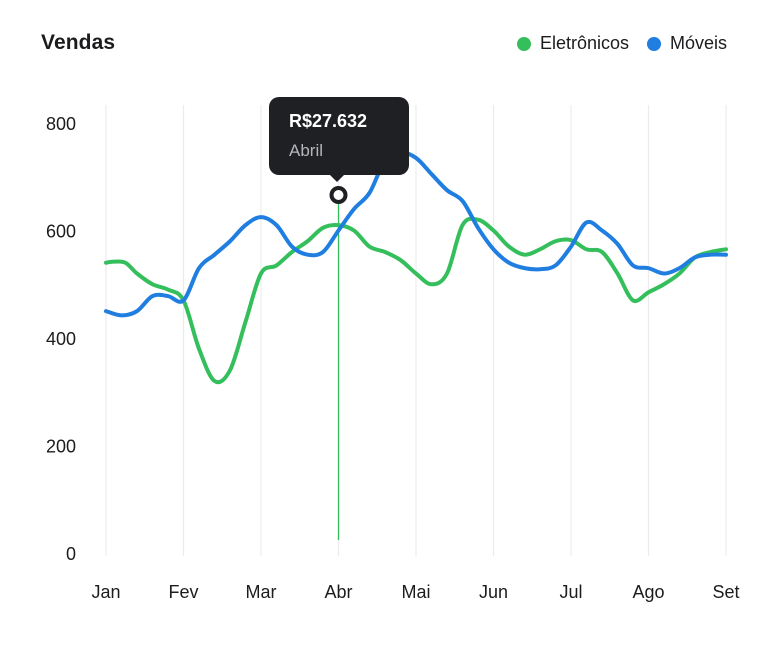  Describe the element at coordinates (61, 447) in the screenshot. I see `y-tick-label-200: 200` at that location.